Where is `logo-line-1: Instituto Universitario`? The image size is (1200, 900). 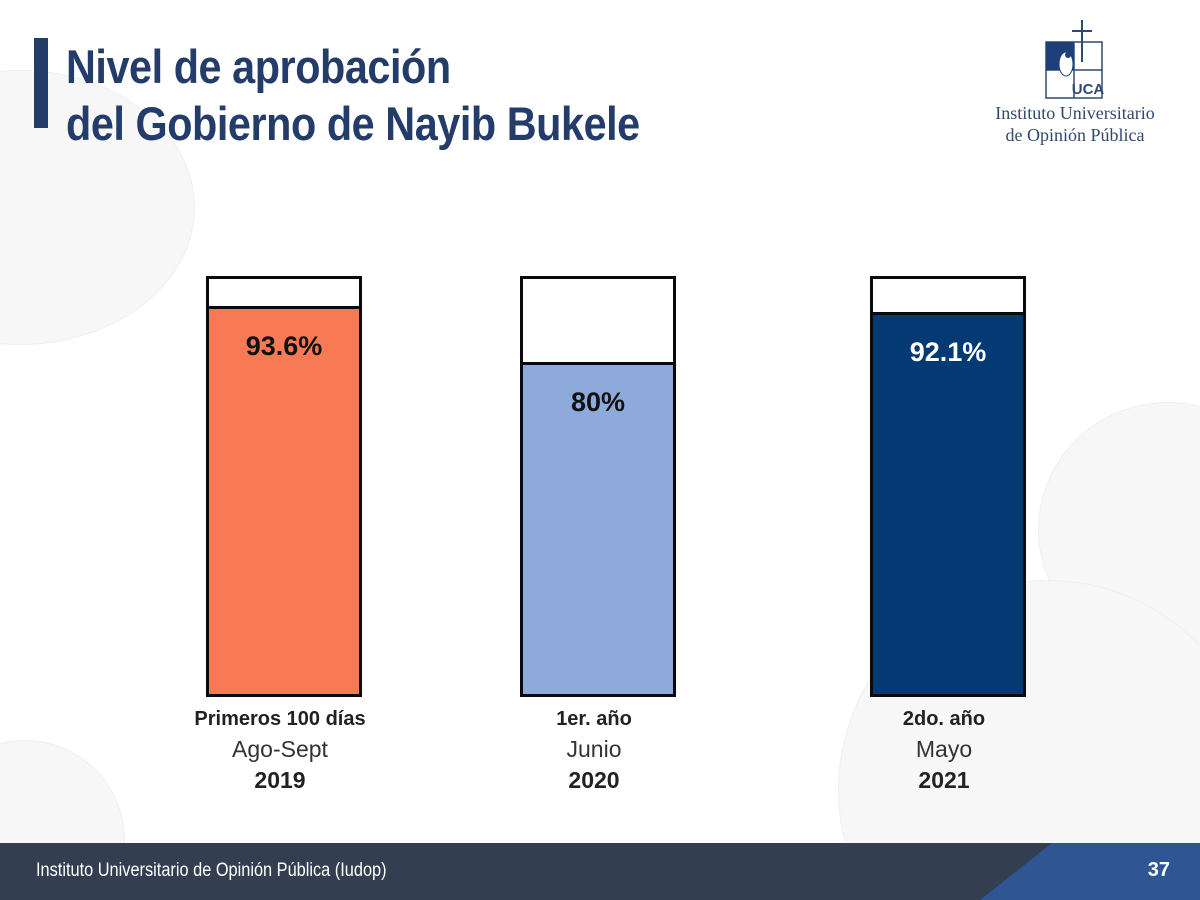 logo-line-1: Instituto Universitario is located at coordinates (1075, 113).